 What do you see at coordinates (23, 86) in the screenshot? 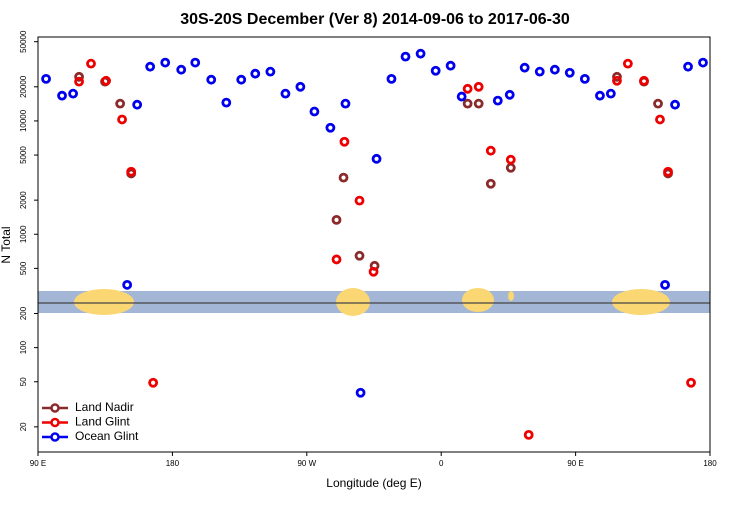
I see `y-tick-label: 20000` at bounding box center [23, 86].